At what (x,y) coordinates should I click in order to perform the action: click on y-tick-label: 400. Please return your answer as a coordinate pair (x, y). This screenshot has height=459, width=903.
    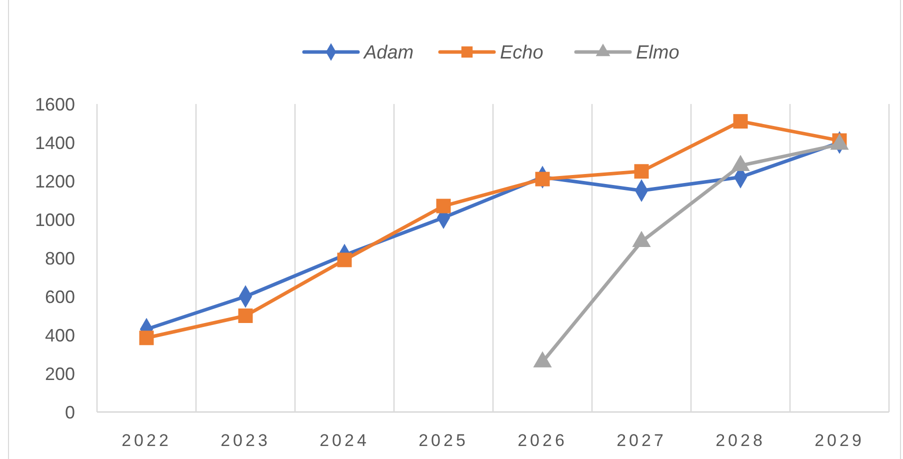
    Looking at the image, I should click on (59, 335).